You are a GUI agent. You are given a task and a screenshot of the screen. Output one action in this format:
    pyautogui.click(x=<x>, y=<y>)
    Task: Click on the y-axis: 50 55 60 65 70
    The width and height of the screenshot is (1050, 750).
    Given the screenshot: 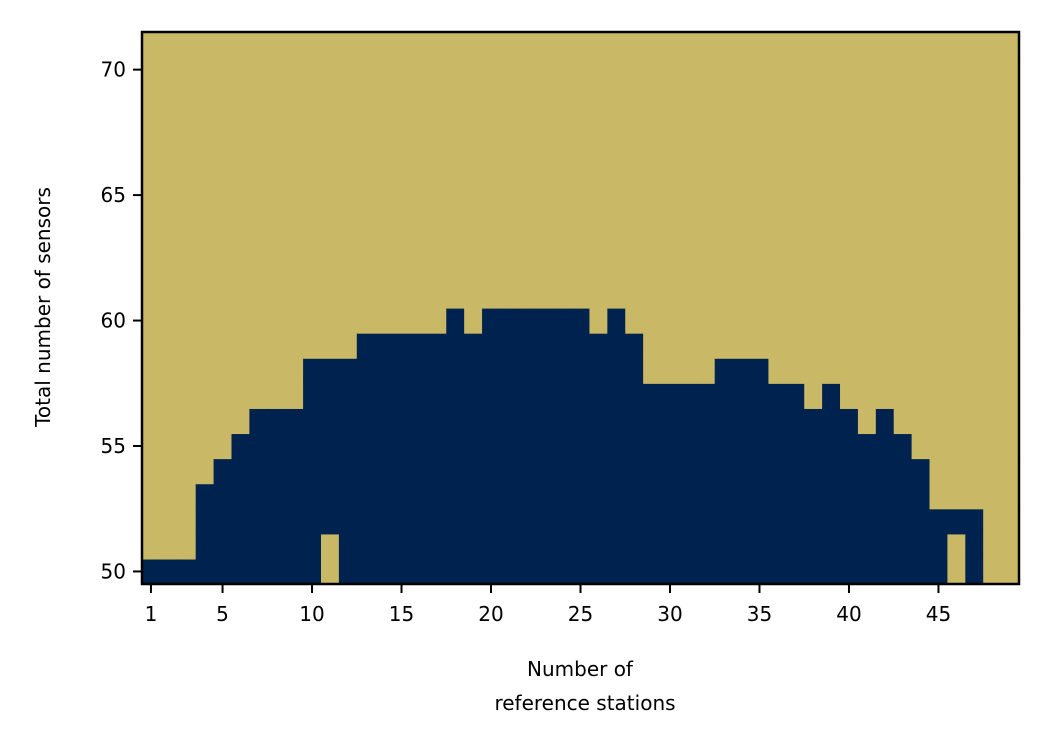 What is the action you would take?
    pyautogui.click(x=121, y=320)
    